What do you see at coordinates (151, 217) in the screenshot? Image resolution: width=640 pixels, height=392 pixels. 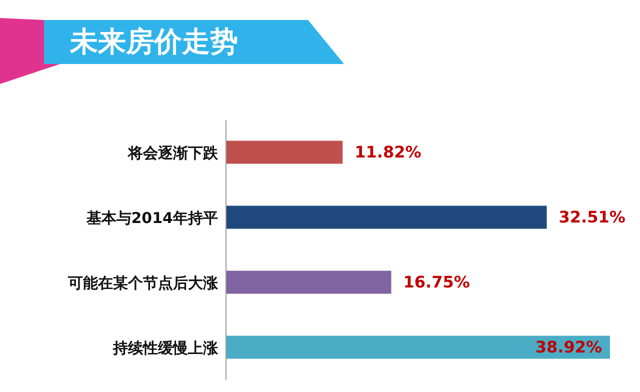 I see `y-tick-label: 基本与2014年持平` at bounding box center [151, 217].